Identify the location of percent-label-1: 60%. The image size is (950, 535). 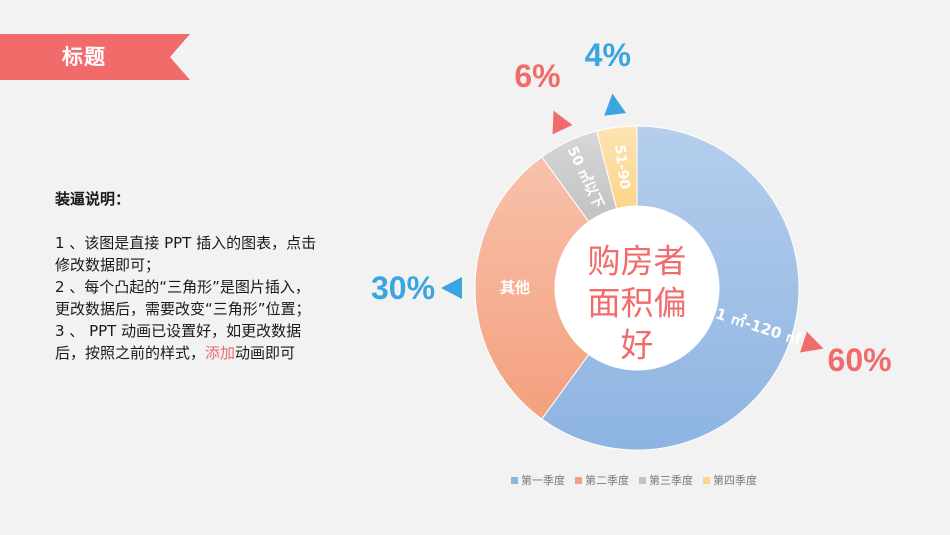
(859, 359).